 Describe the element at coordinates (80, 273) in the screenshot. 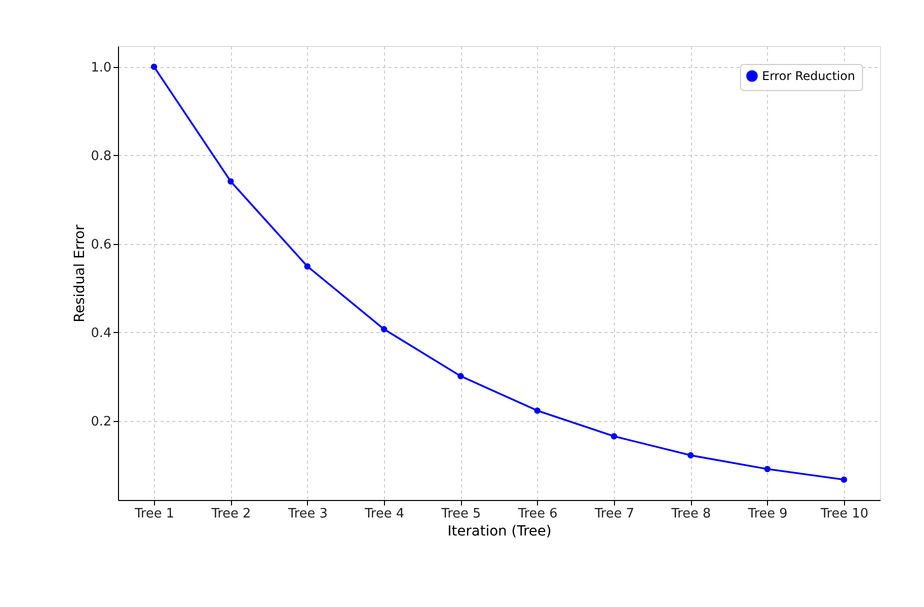

I see `y-axis-title: Residual Error` at that location.